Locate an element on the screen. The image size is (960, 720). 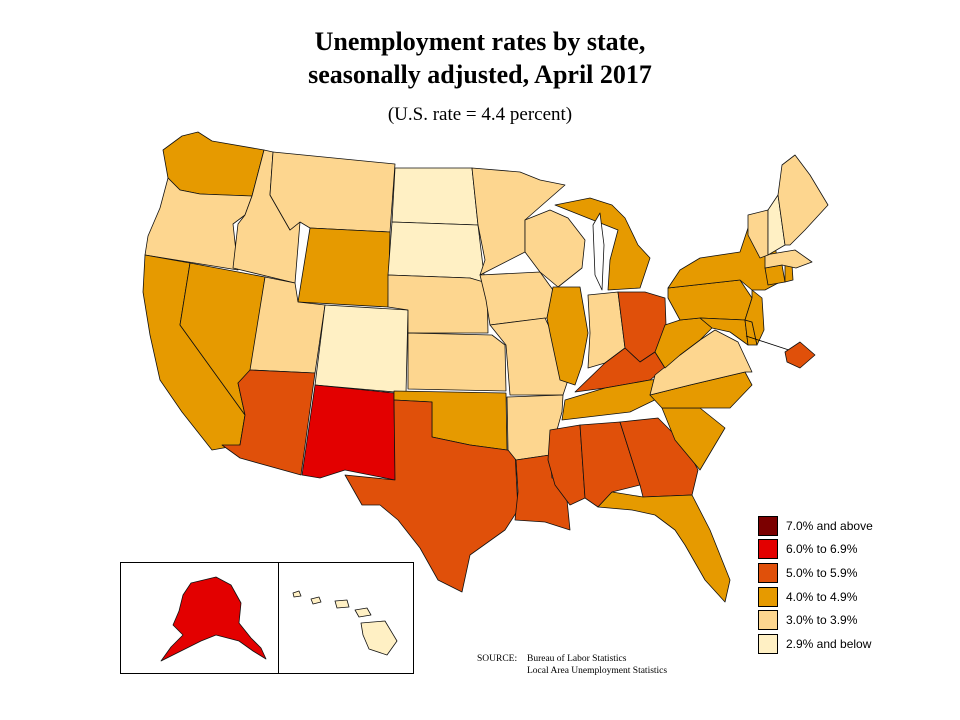
state-tx is located at coordinates (431, 496).